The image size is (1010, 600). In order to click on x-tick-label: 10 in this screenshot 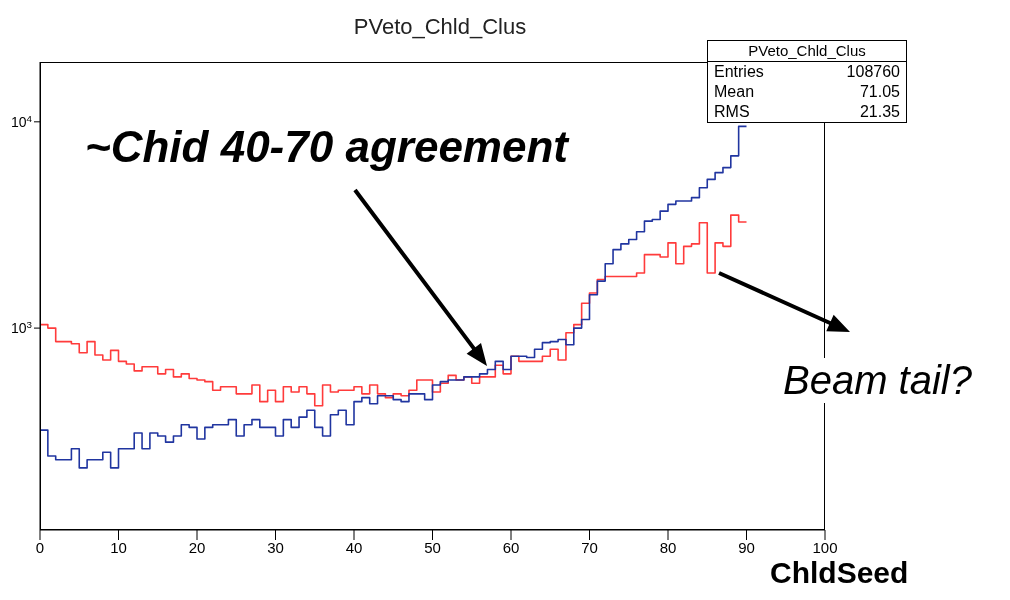, I will do `click(118, 547)`.